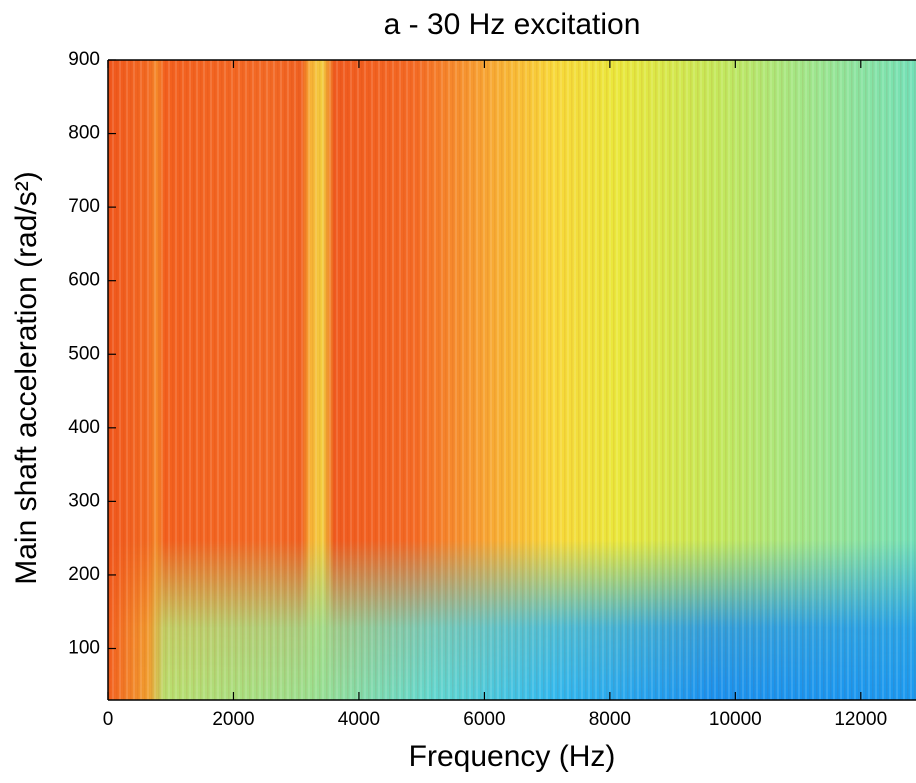 This screenshot has width=916, height=783. Describe the element at coordinates (84, 427) in the screenshot. I see `y-tick-label: 400` at that location.